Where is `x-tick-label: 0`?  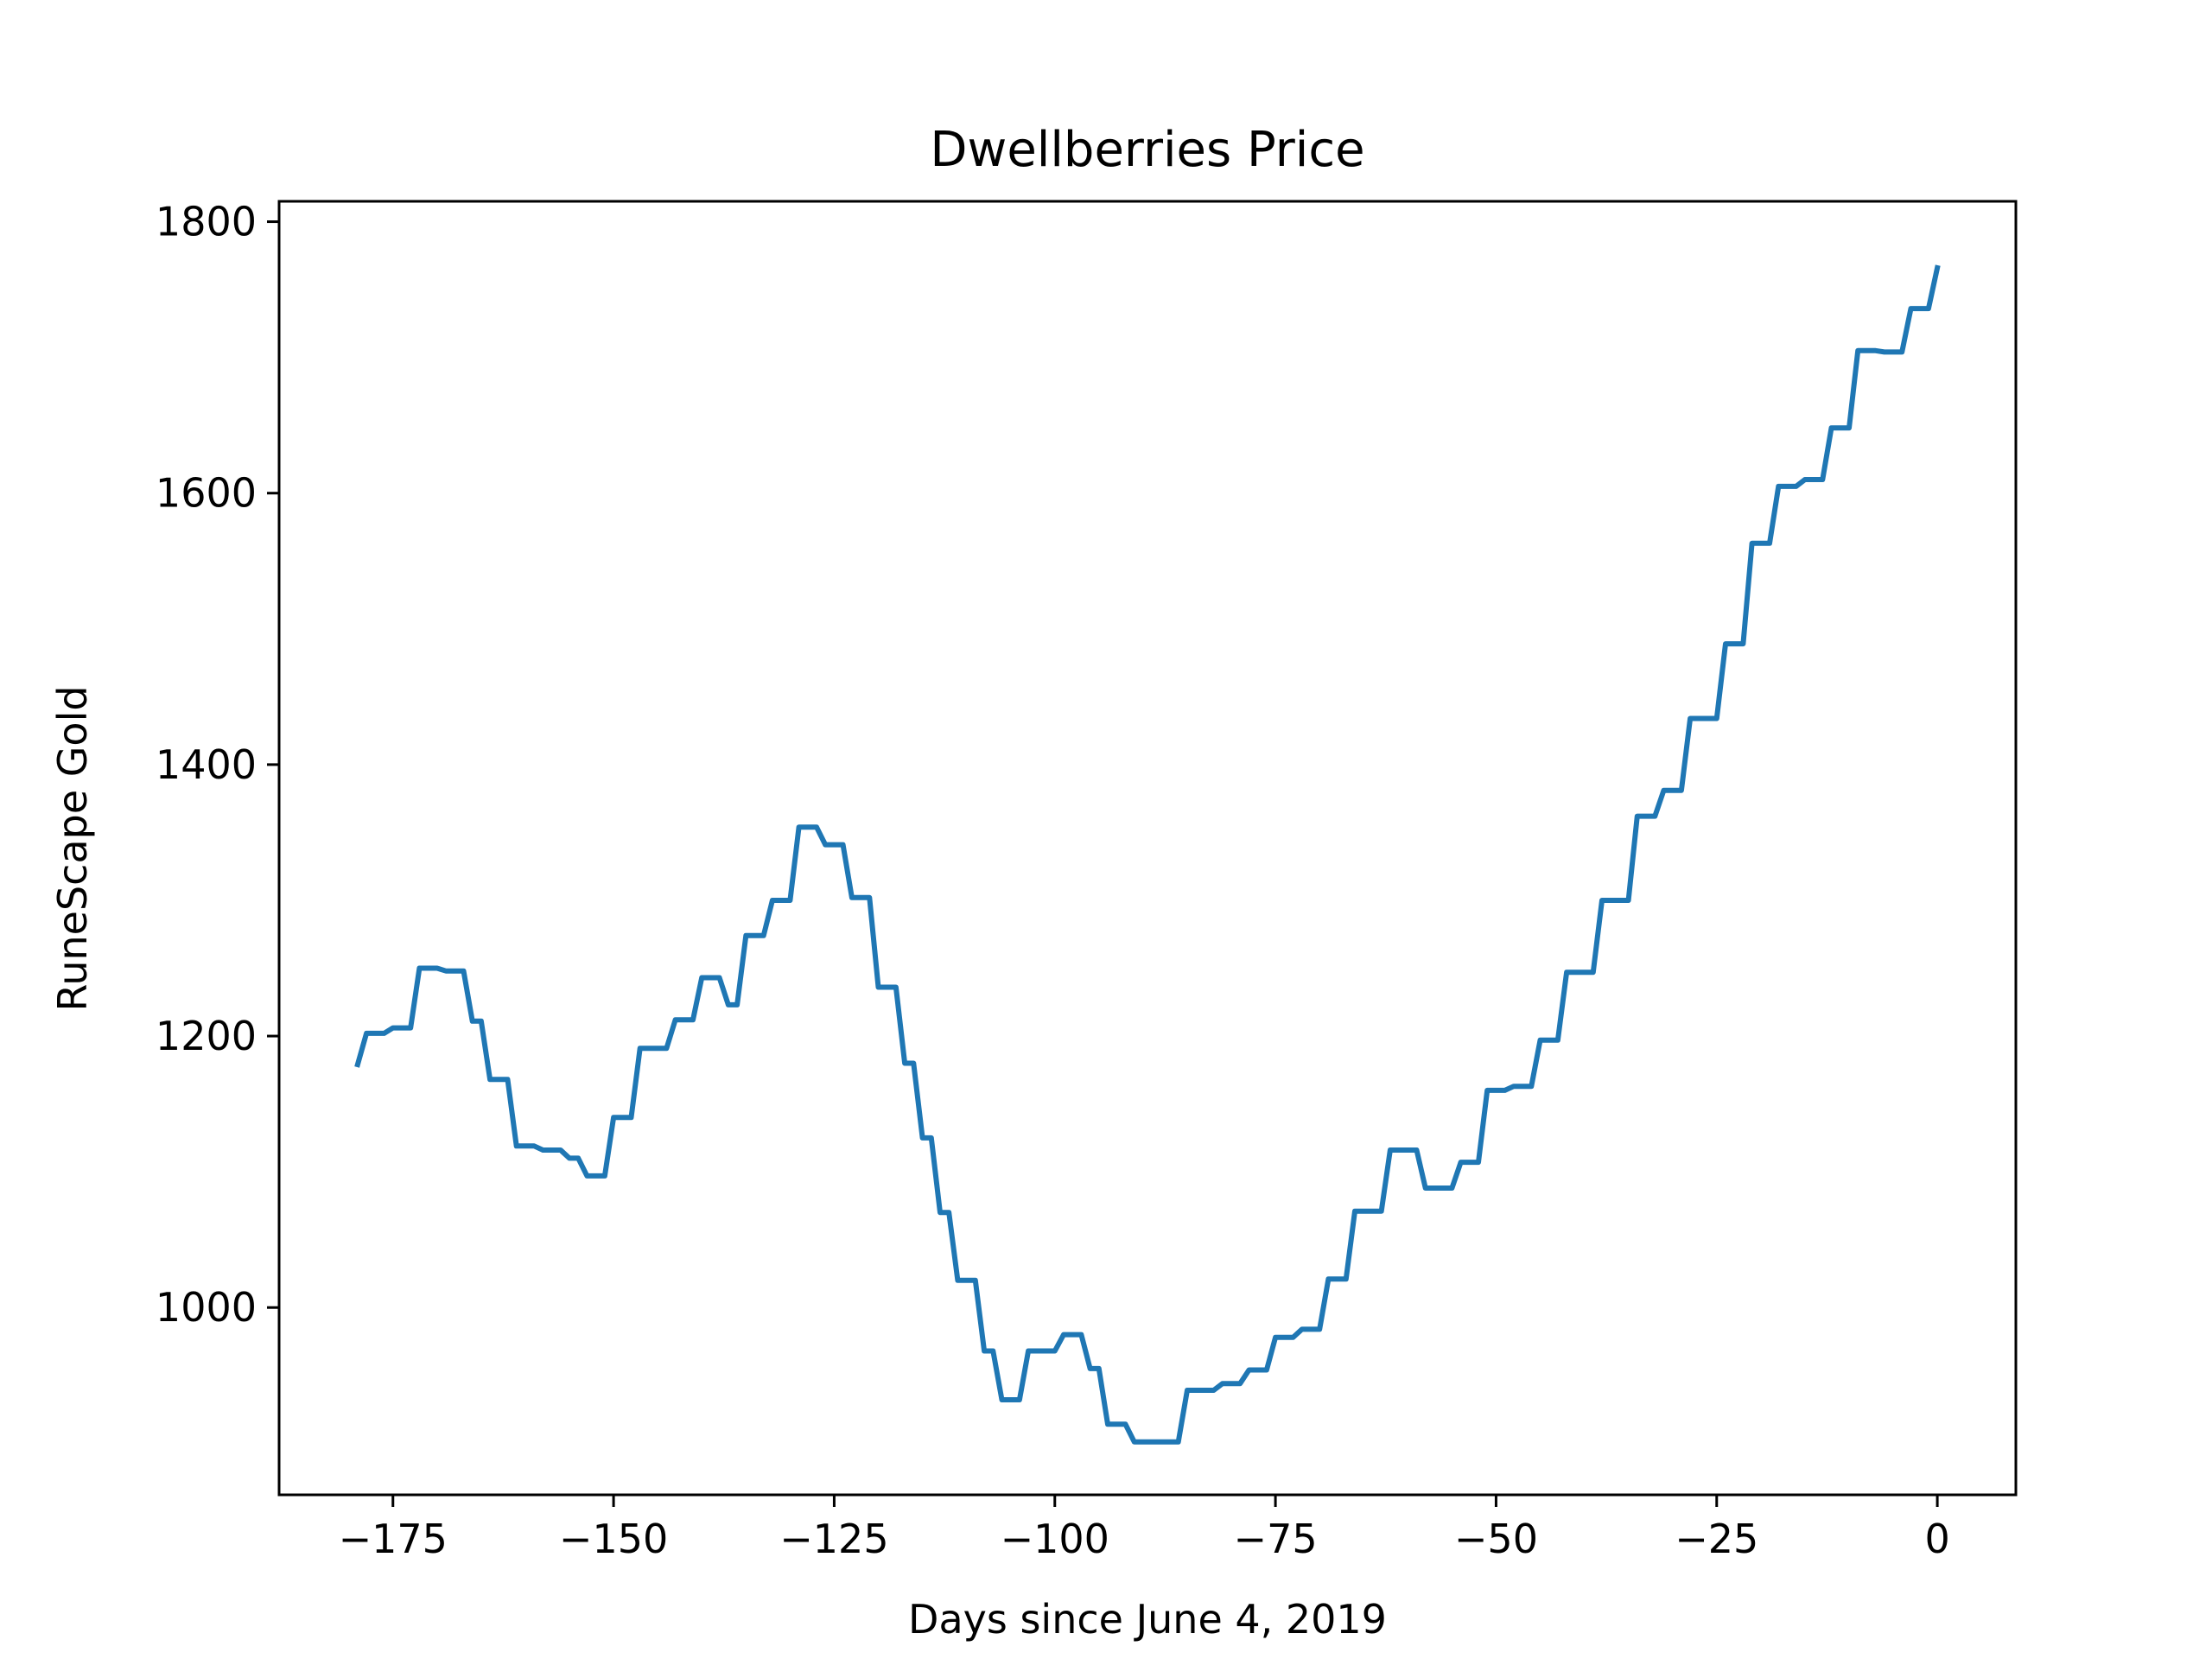 x-tick-label: 0 is located at coordinates (1936, 1539).